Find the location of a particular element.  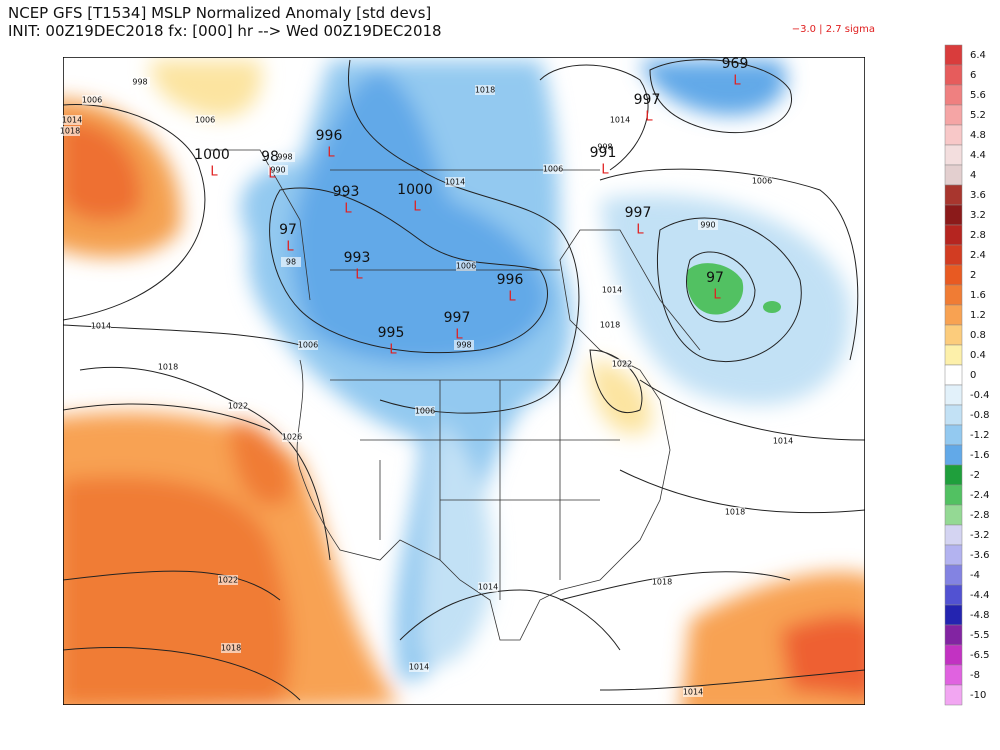

colorbar-label: 2 is located at coordinates (973, 275).